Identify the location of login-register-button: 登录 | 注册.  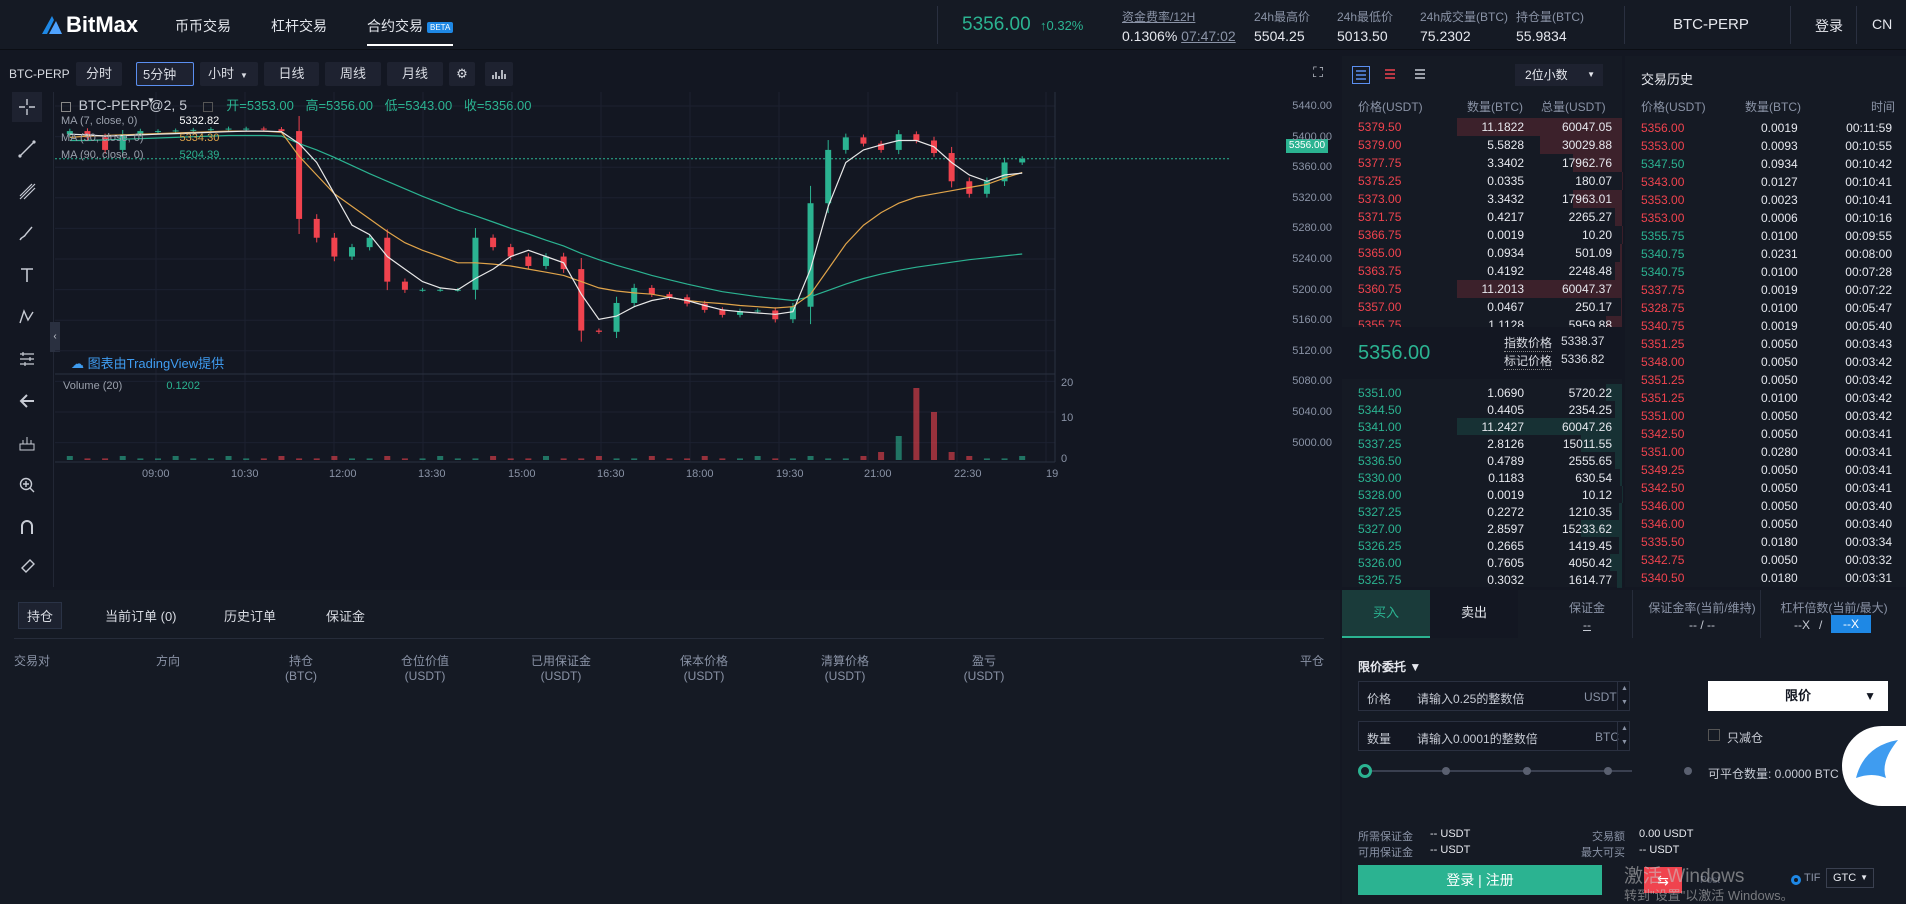
(1480, 880).